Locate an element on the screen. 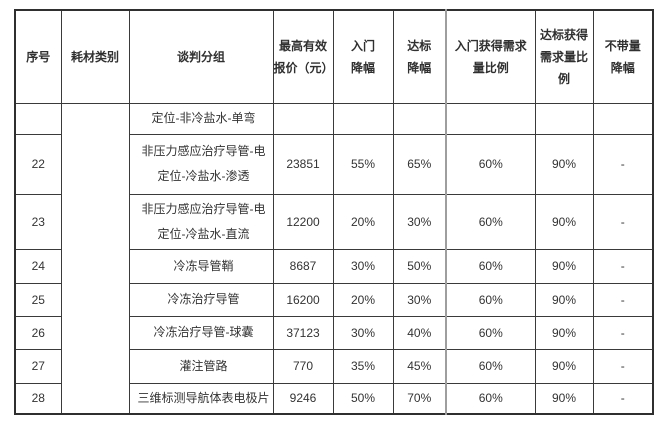 This screenshot has width=671, height=428. col-header-seq: 序号 is located at coordinates (38, 56).